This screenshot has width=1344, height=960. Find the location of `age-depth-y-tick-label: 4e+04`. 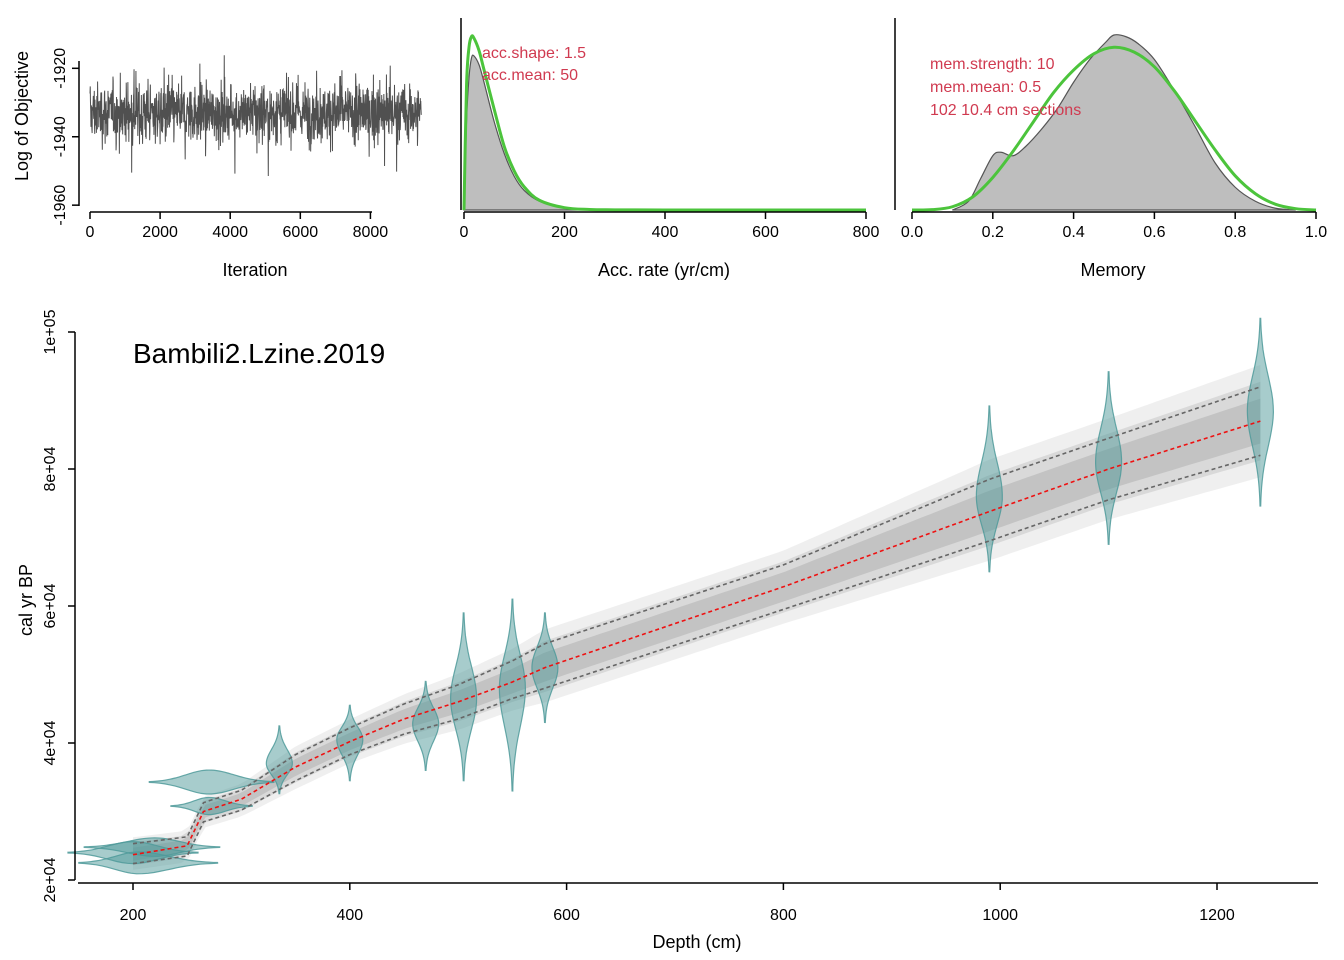

age-depth-y-tick-label: 4e+04 is located at coordinates (50, 742).